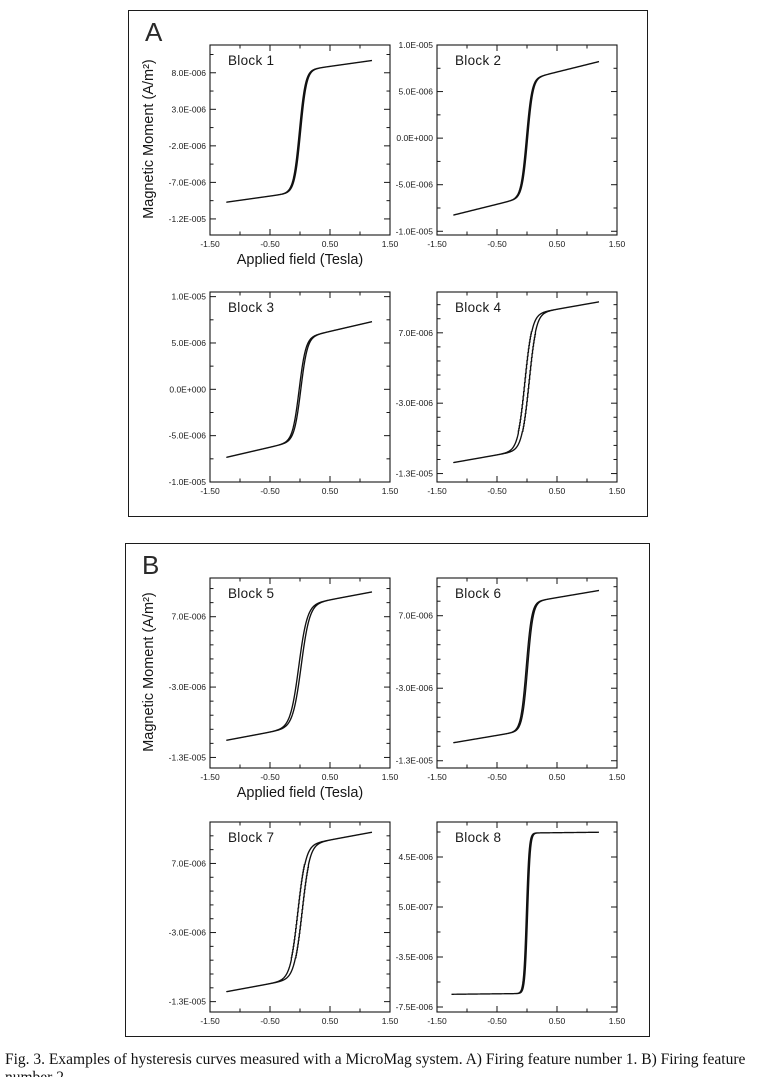  What do you see at coordinates (415, 957) in the screenshot?
I see `svg-text: -3.5E-006` at bounding box center [415, 957].